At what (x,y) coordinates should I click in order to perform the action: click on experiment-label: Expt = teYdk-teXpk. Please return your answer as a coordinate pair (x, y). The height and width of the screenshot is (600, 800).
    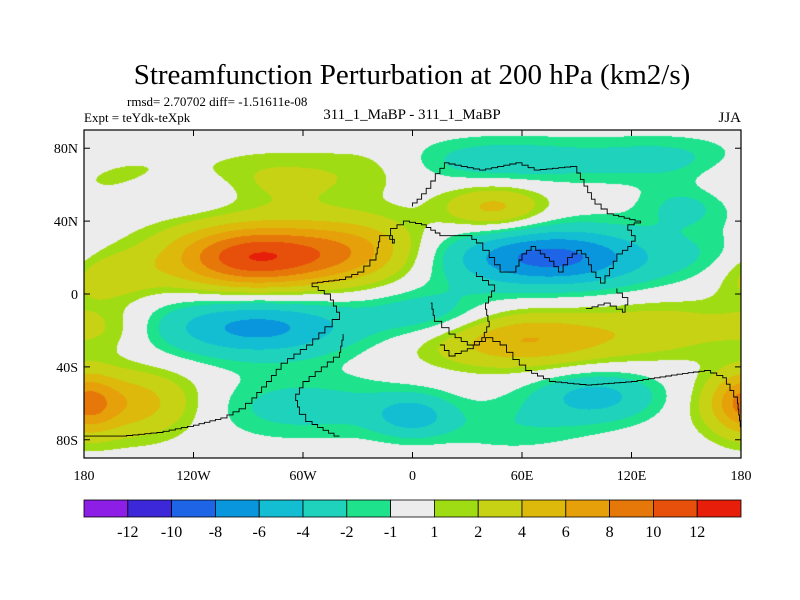
    Looking at the image, I should click on (137, 117).